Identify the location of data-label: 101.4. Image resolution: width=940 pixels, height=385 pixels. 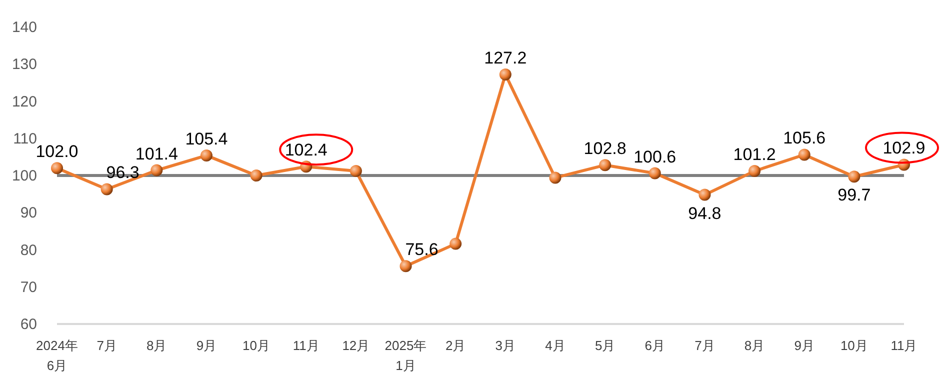
(156, 154).